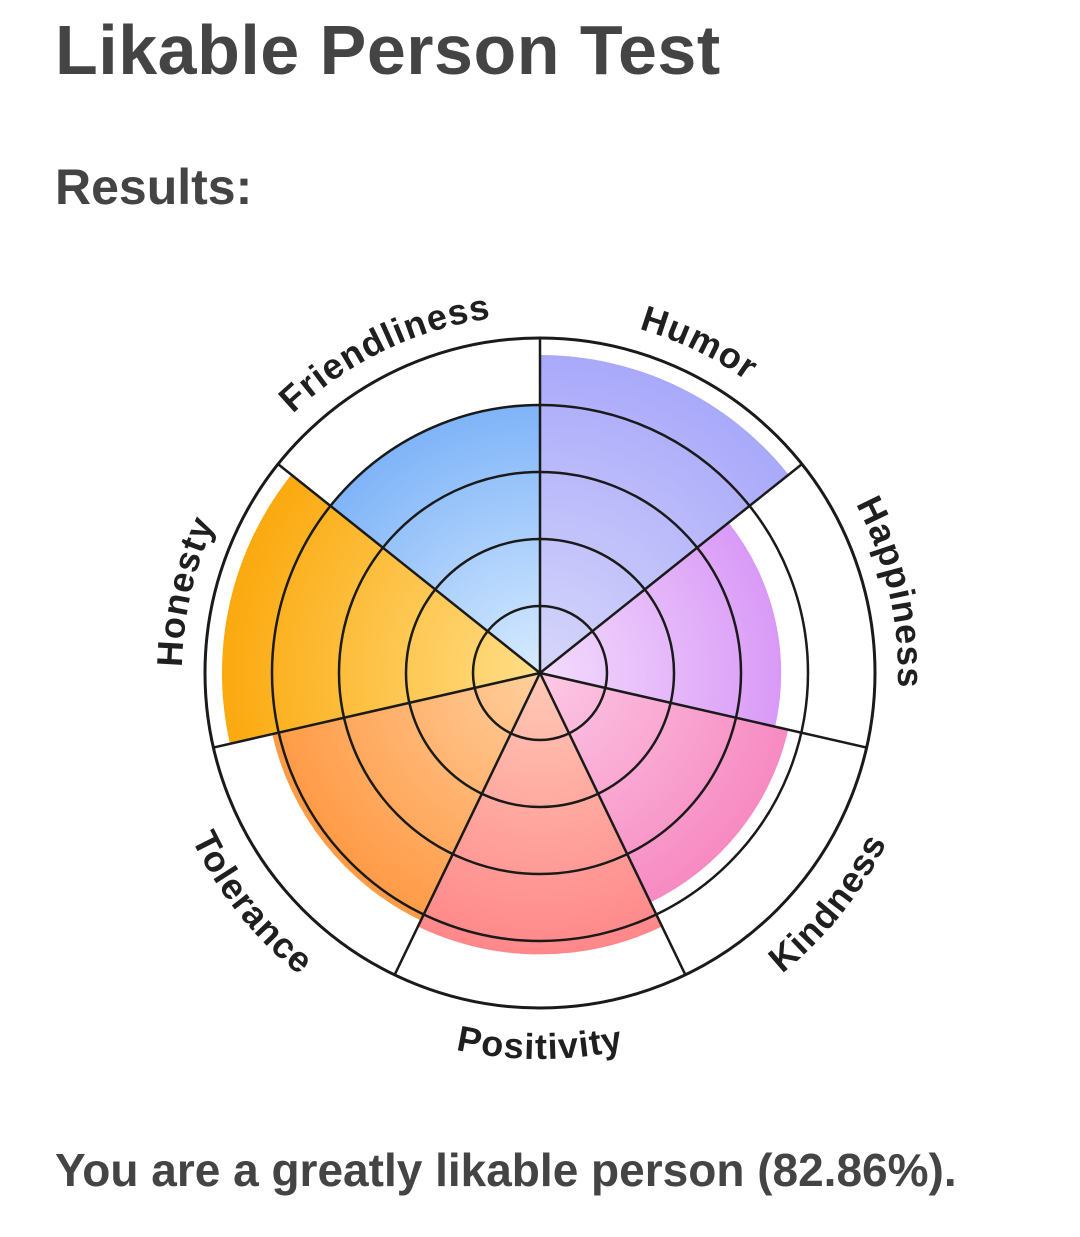  What do you see at coordinates (701, 342) in the screenshot?
I see `label-humor: Humor` at bounding box center [701, 342].